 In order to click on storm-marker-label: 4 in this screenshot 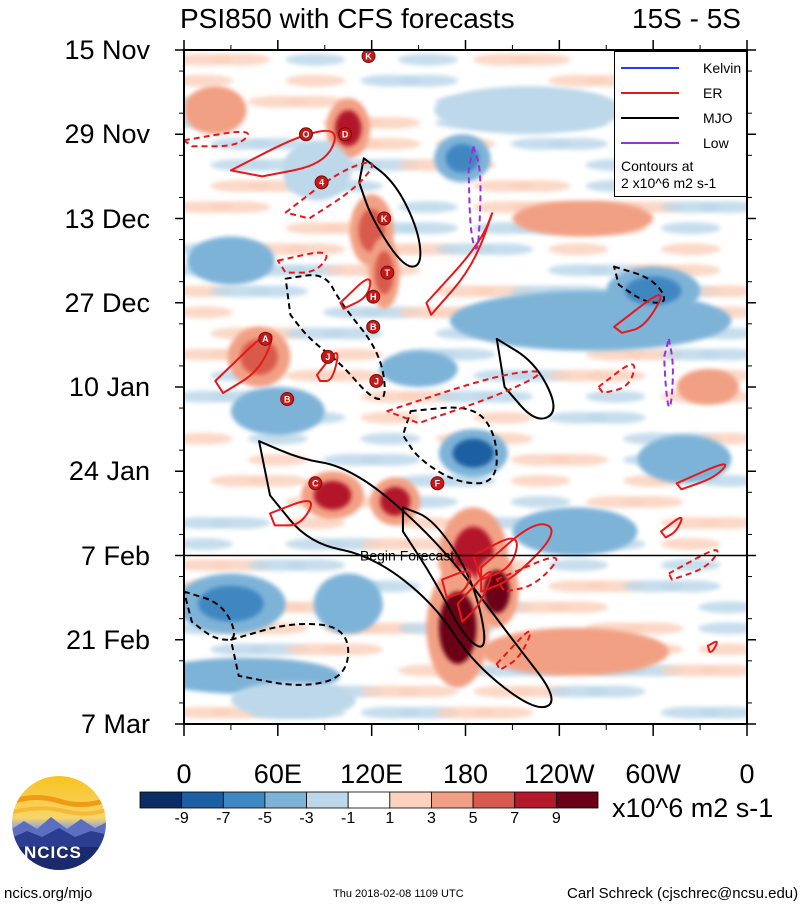, I will do `click(321, 183)`.